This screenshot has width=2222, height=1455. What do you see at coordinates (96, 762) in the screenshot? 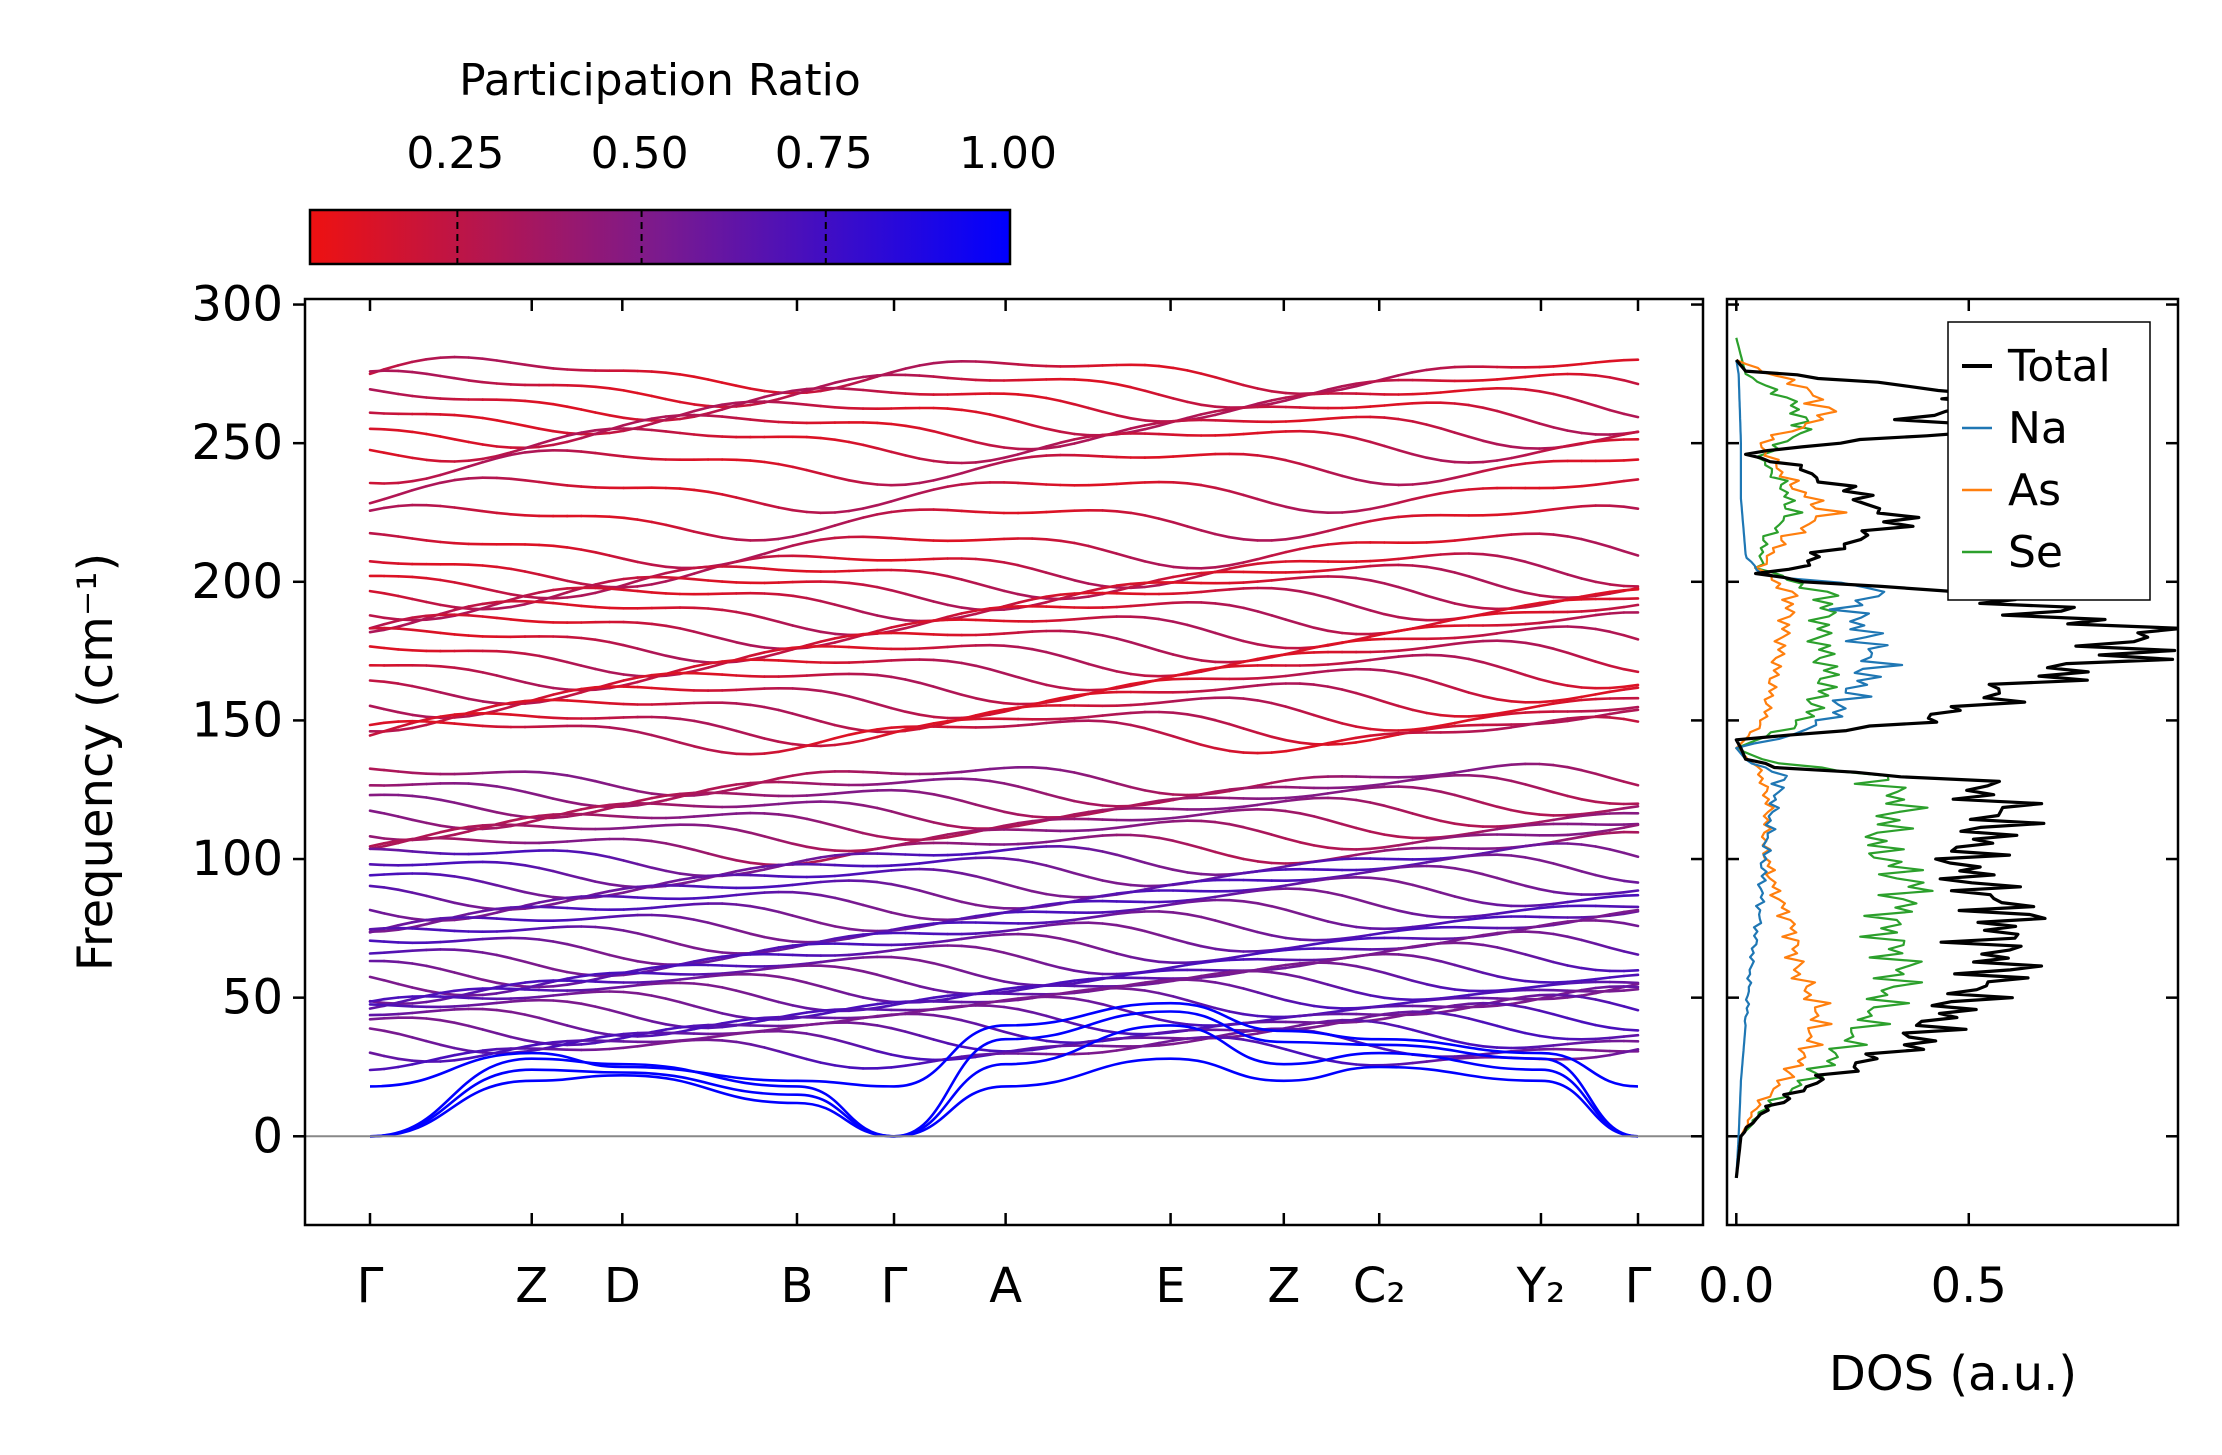
I see `y-axis-label: Frequency (cm⁻¹)` at bounding box center [96, 762].